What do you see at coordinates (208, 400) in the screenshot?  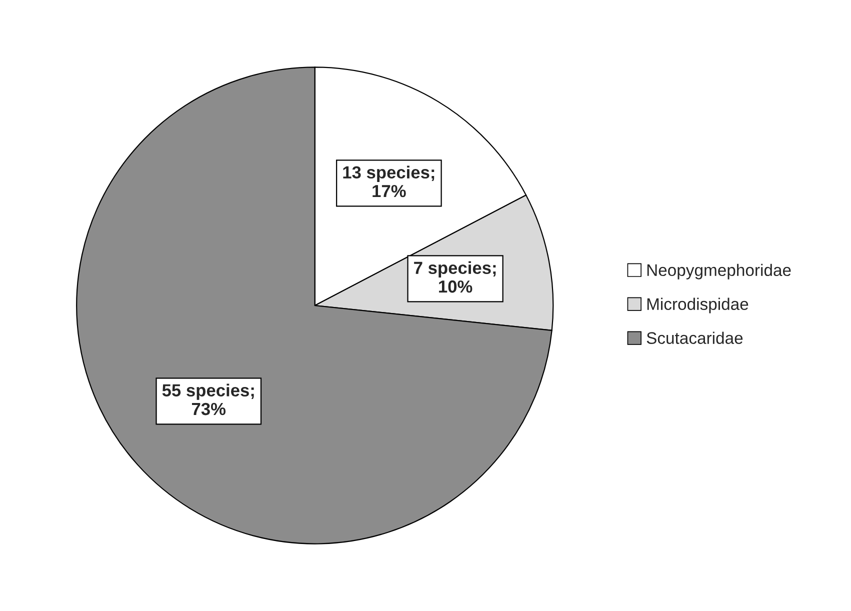 I see `data-label: 55 species; 73%` at bounding box center [208, 400].